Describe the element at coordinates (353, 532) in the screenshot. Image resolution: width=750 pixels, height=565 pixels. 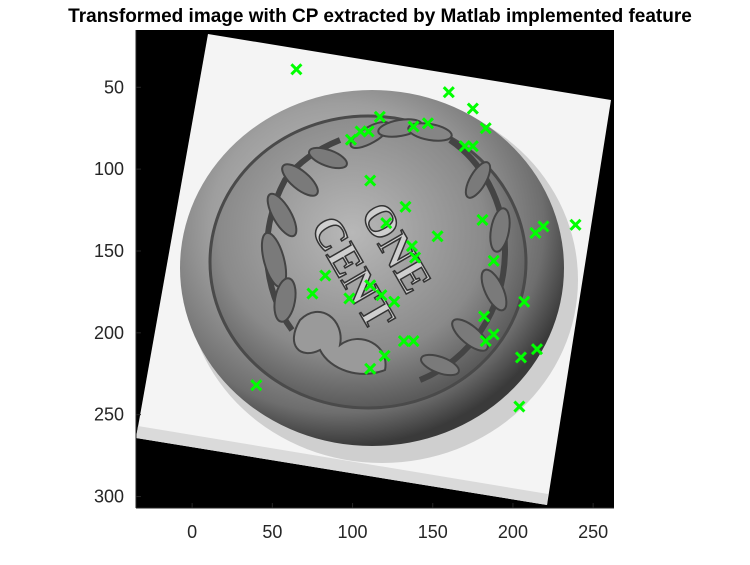
I see `x-tick-label: 100` at that location.